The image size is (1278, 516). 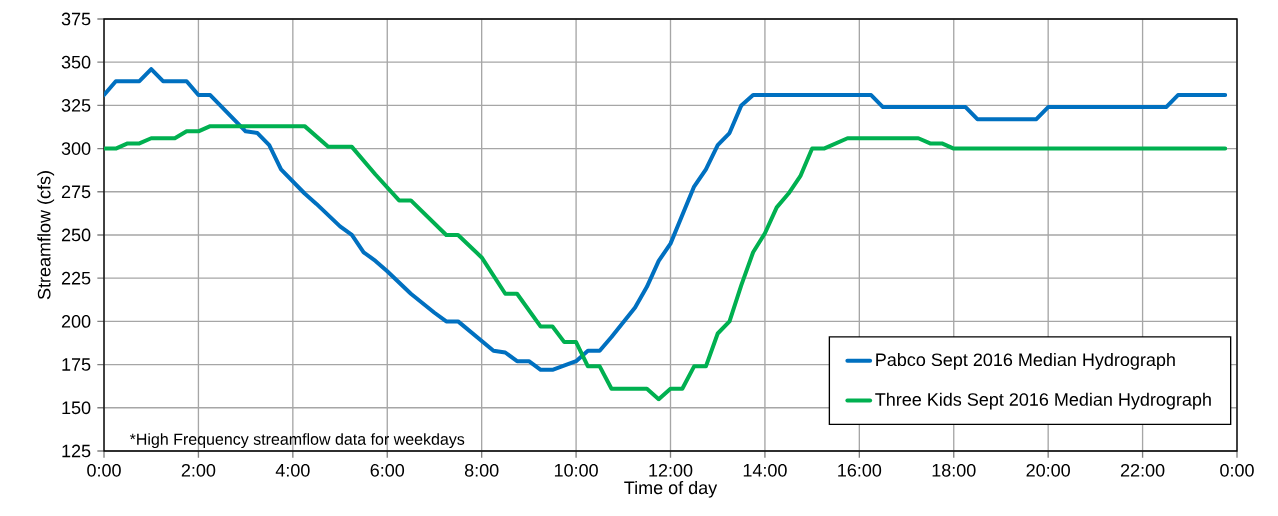 What do you see at coordinates (1043, 401) in the screenshot?
I see `legend-label: Three Kids Sept 2016 Median Hydrograph` at bounding box center [1043, 401].